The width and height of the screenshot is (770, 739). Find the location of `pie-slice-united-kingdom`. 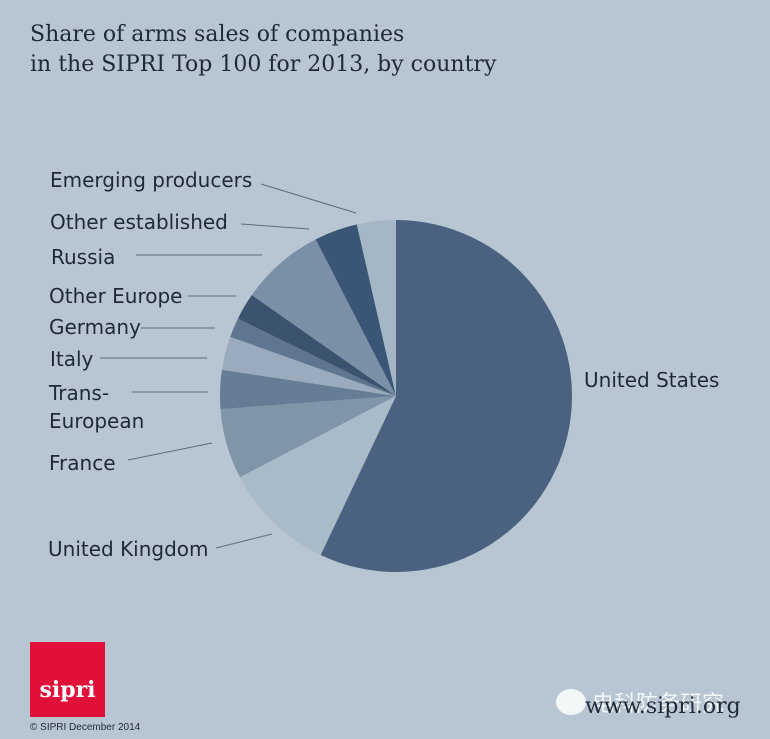

pie-slice-united-kingdom is located at coordinates (317, 476).